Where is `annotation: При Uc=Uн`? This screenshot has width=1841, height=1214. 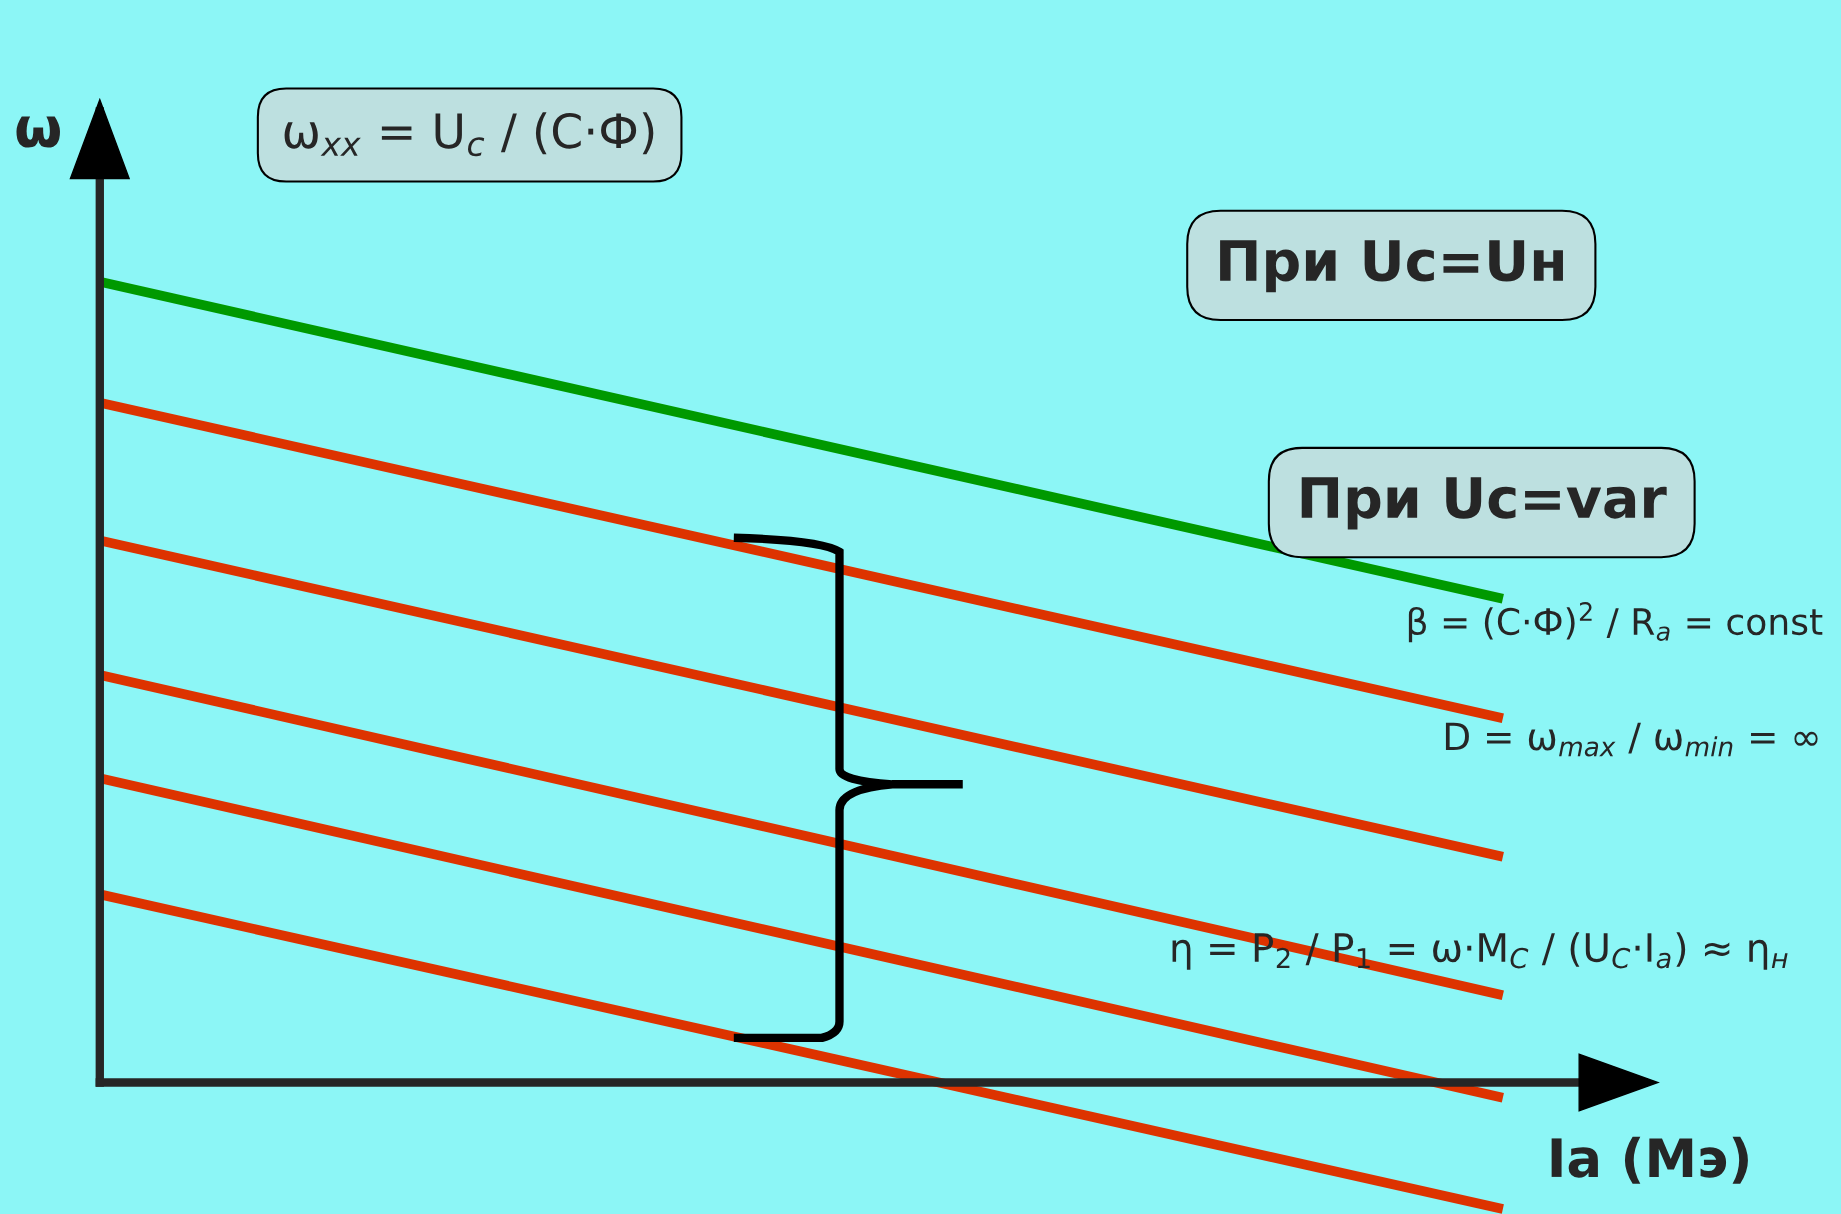 annotation: При Uc=Uн is located at coordinates (1391, 266).